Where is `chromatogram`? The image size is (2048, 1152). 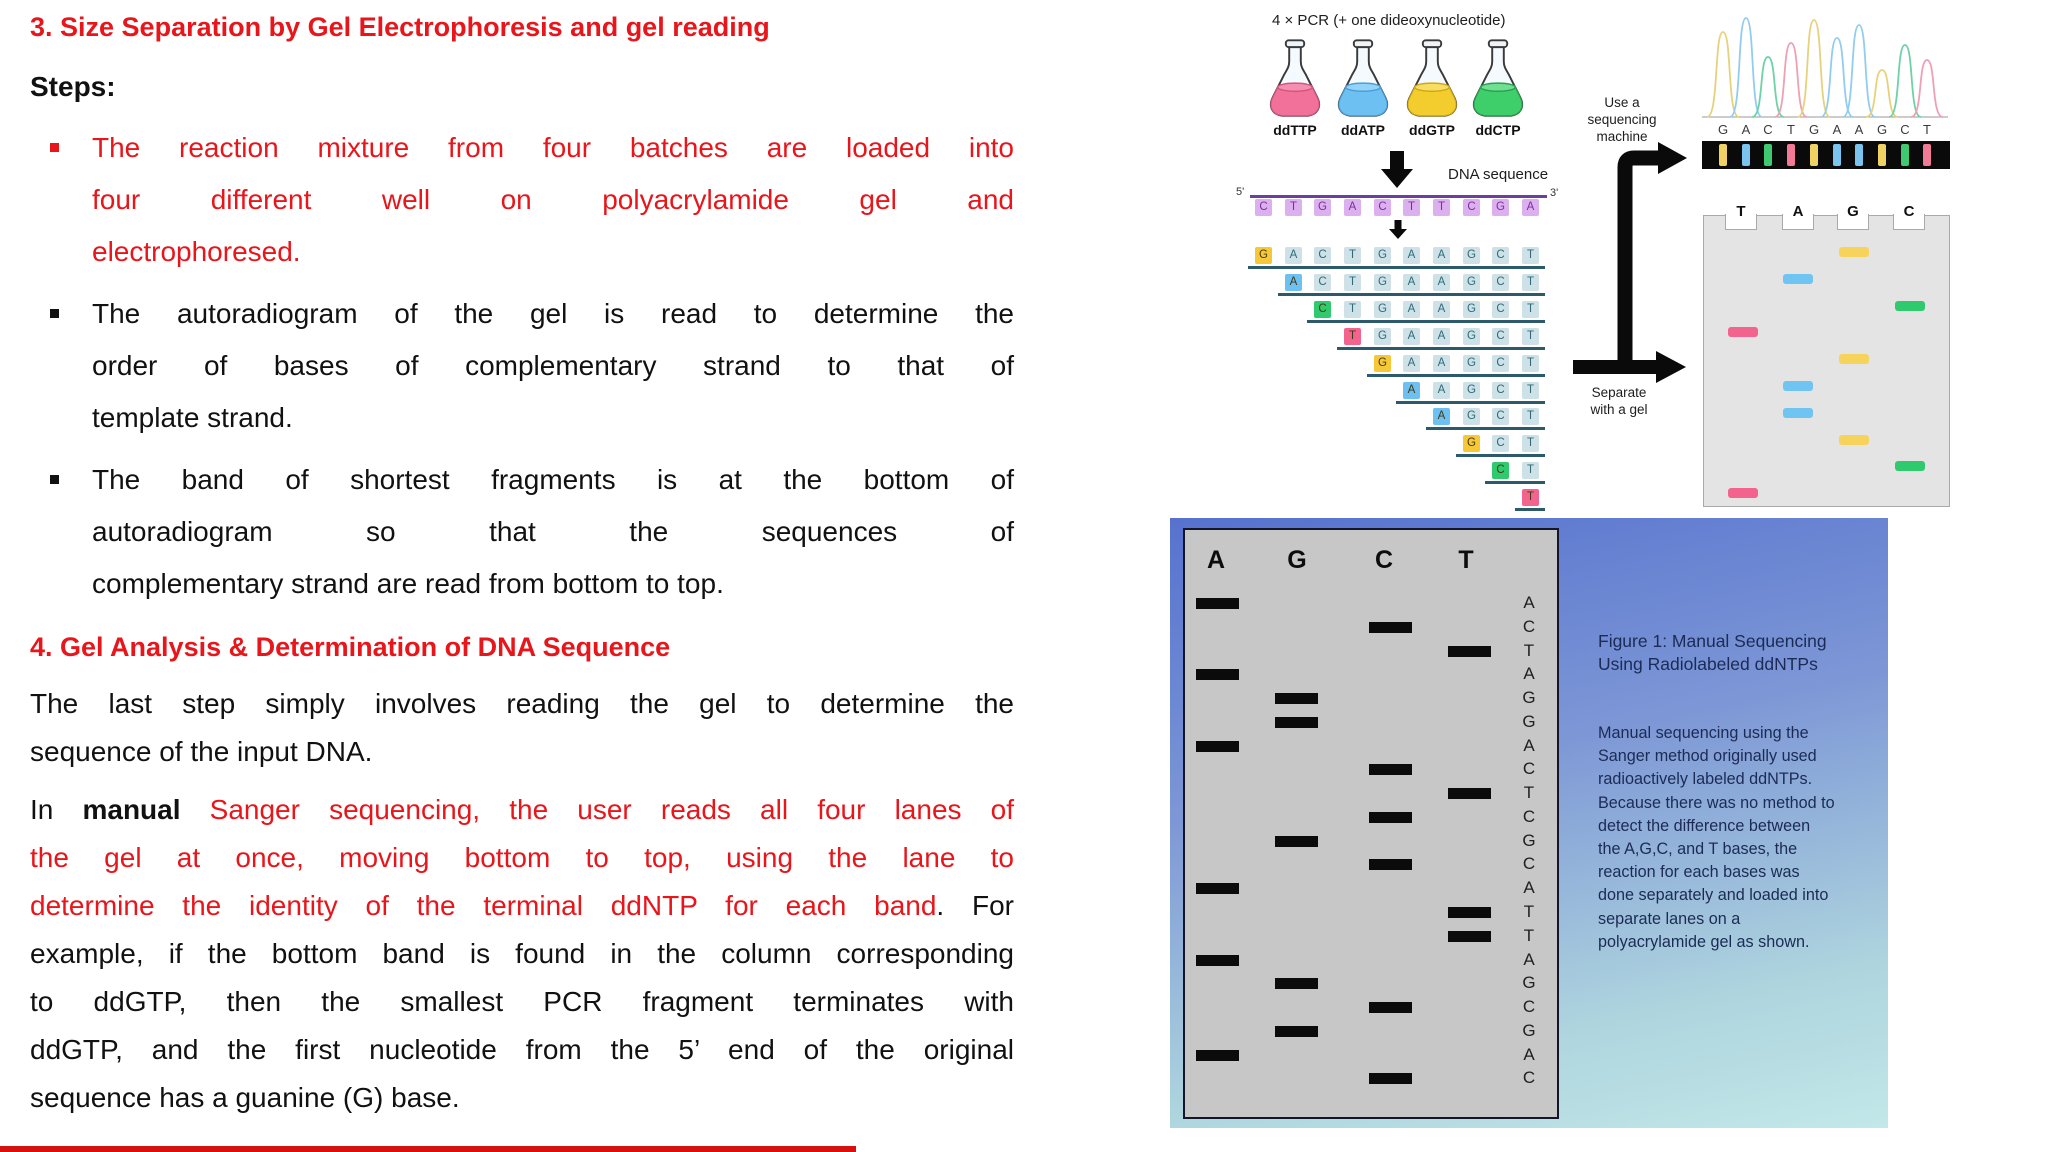
chromatogram is located at coordinates (1825, 67).